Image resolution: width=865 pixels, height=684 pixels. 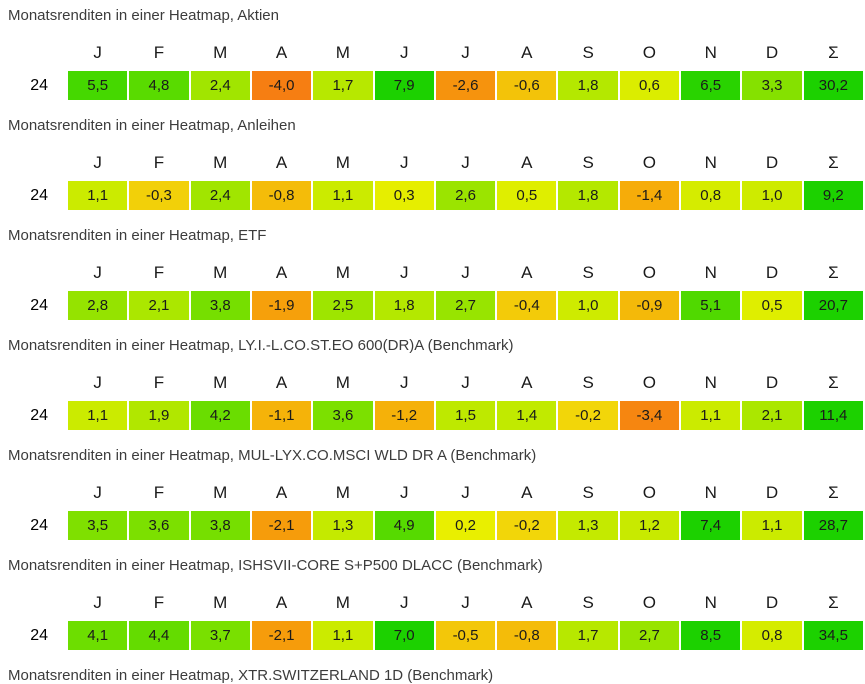 What do you see at coordinates (98, 525) in the screenshot?
I see `return-cell: 3,5` at bounding box center [98, 525].